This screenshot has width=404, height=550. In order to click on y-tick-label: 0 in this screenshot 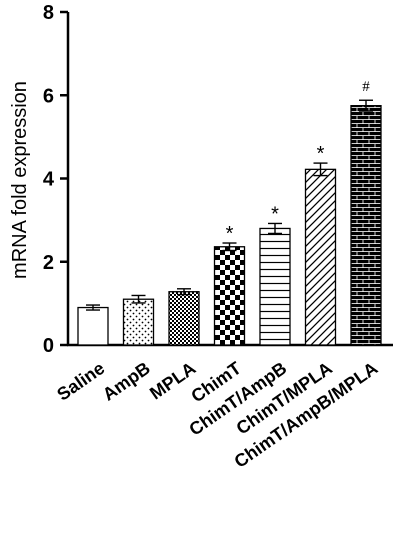, I will do `click(48, 346)`.